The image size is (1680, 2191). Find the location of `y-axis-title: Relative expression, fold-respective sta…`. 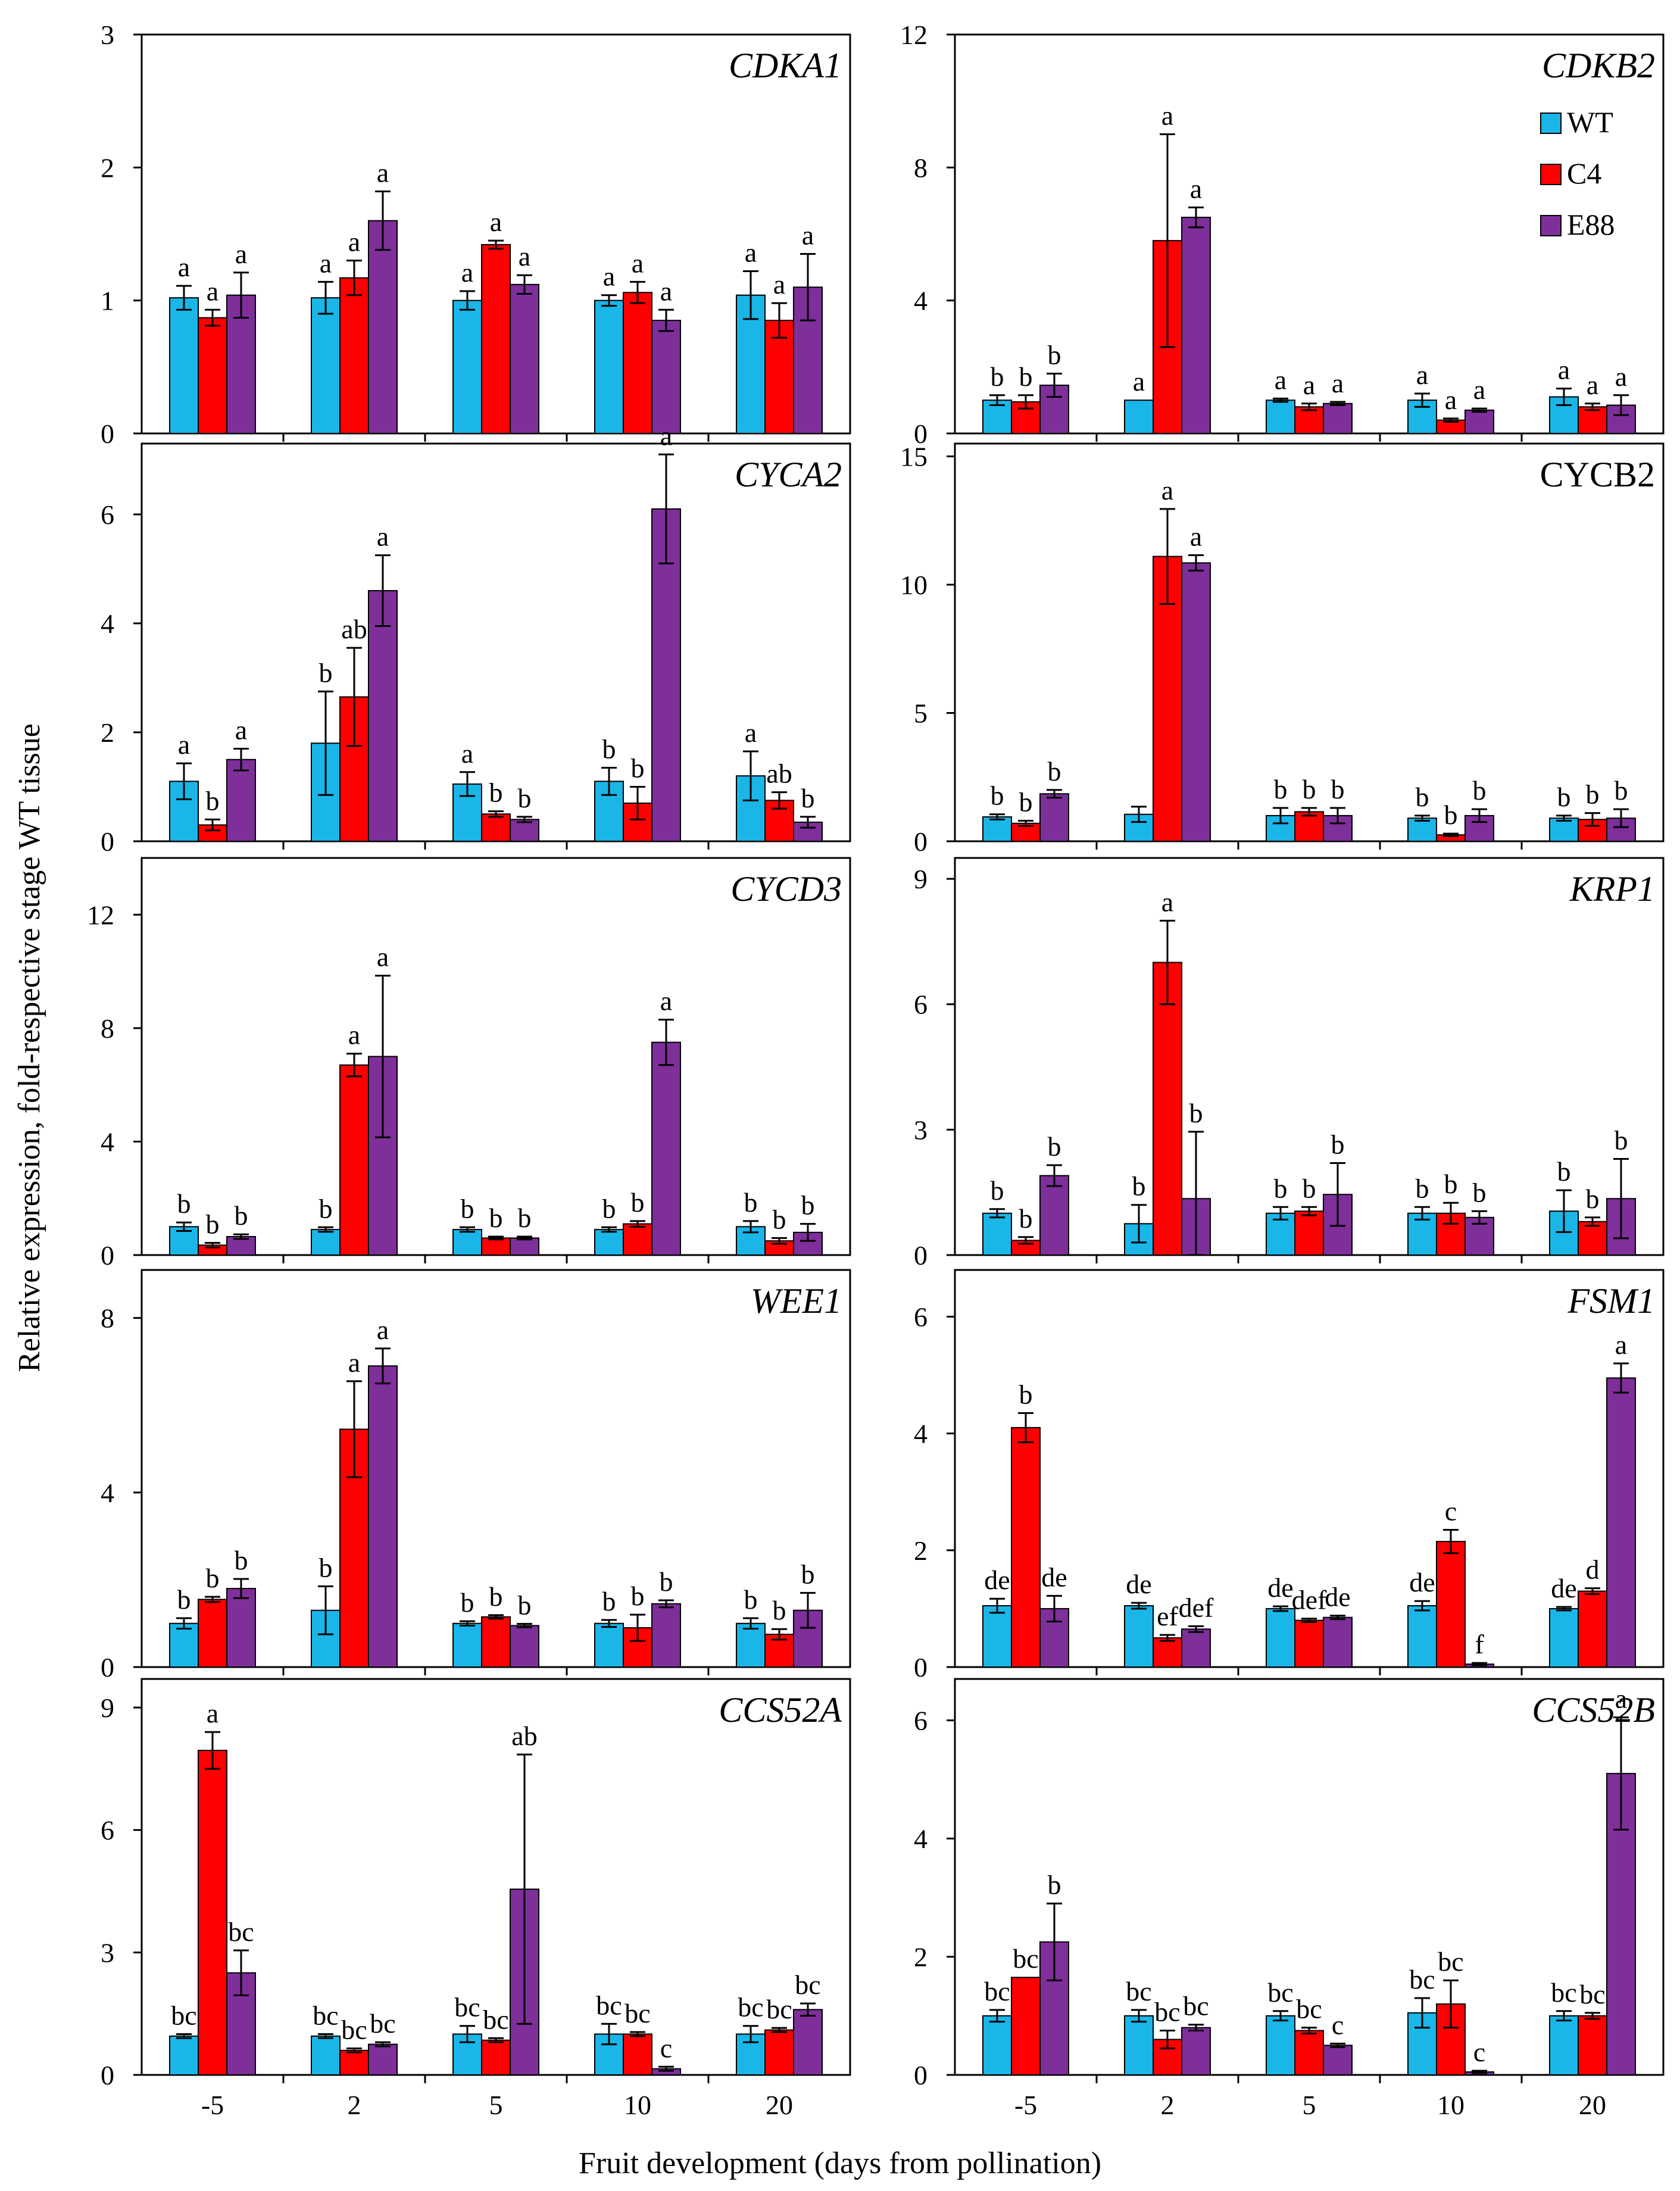

y-axis-title: Relative expression, fold-respective sta… is located at coordinates (30, 1047).